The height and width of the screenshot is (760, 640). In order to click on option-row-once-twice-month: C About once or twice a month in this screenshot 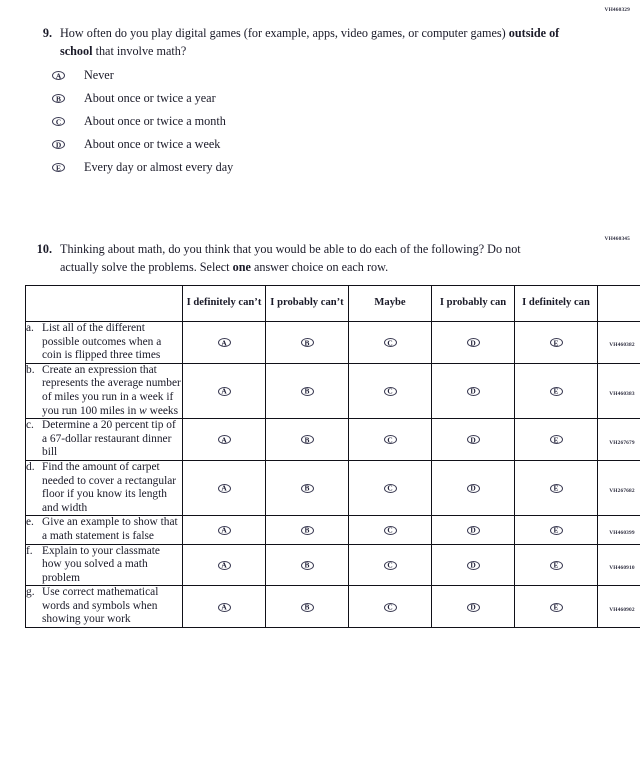, I will do `click(302, 121)`.